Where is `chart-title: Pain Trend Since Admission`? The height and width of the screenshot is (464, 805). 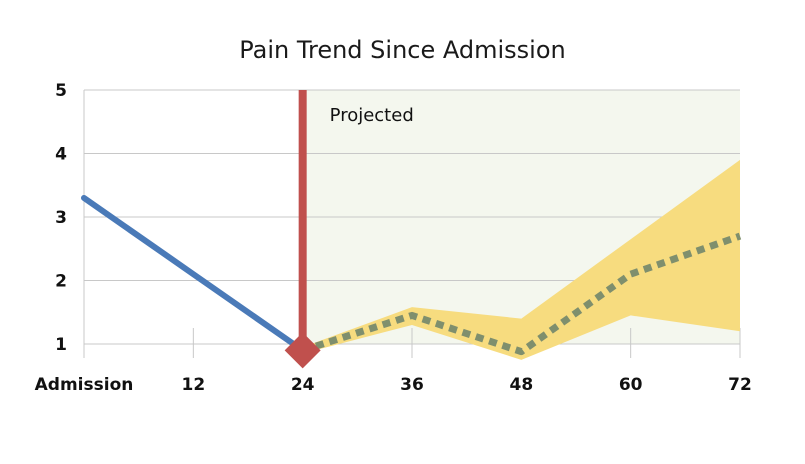 chart-title: Pain Trend Since Admission is located at coordinates (402, 50).